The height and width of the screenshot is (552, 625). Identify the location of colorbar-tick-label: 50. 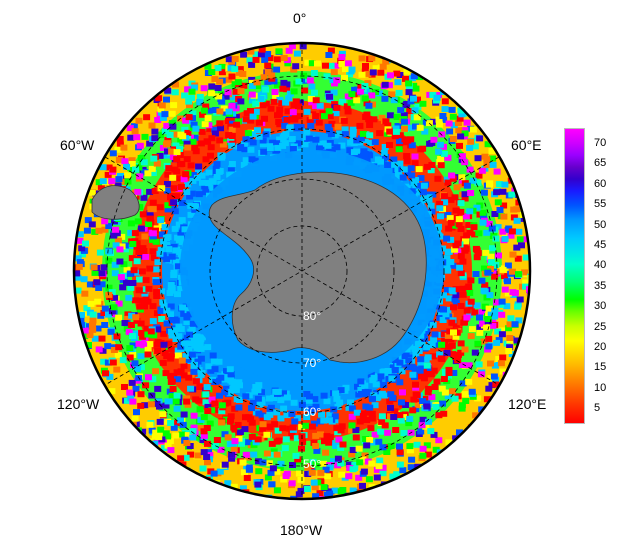
(600, 224).